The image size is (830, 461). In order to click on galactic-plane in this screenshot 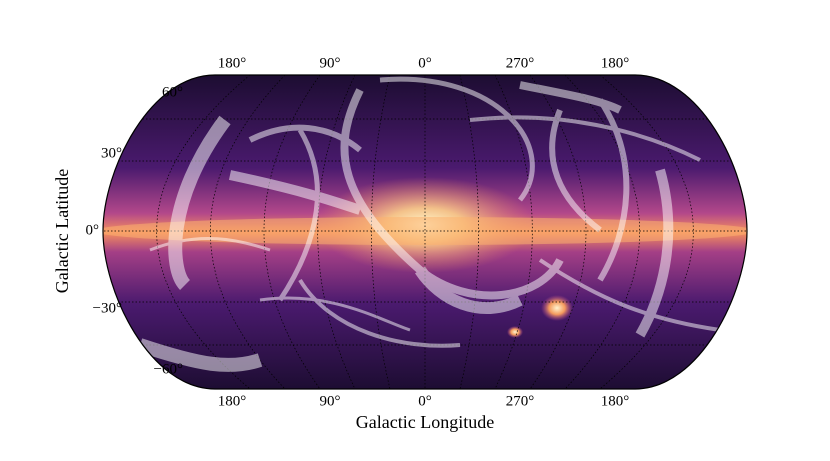, I will do `click(425, 231)`.